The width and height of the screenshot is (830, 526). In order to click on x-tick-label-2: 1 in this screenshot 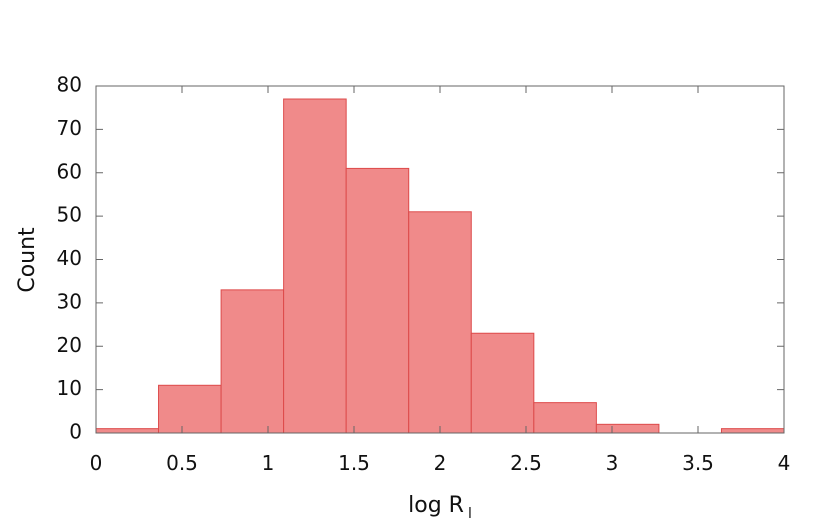, I will do `click(268, 463)`.